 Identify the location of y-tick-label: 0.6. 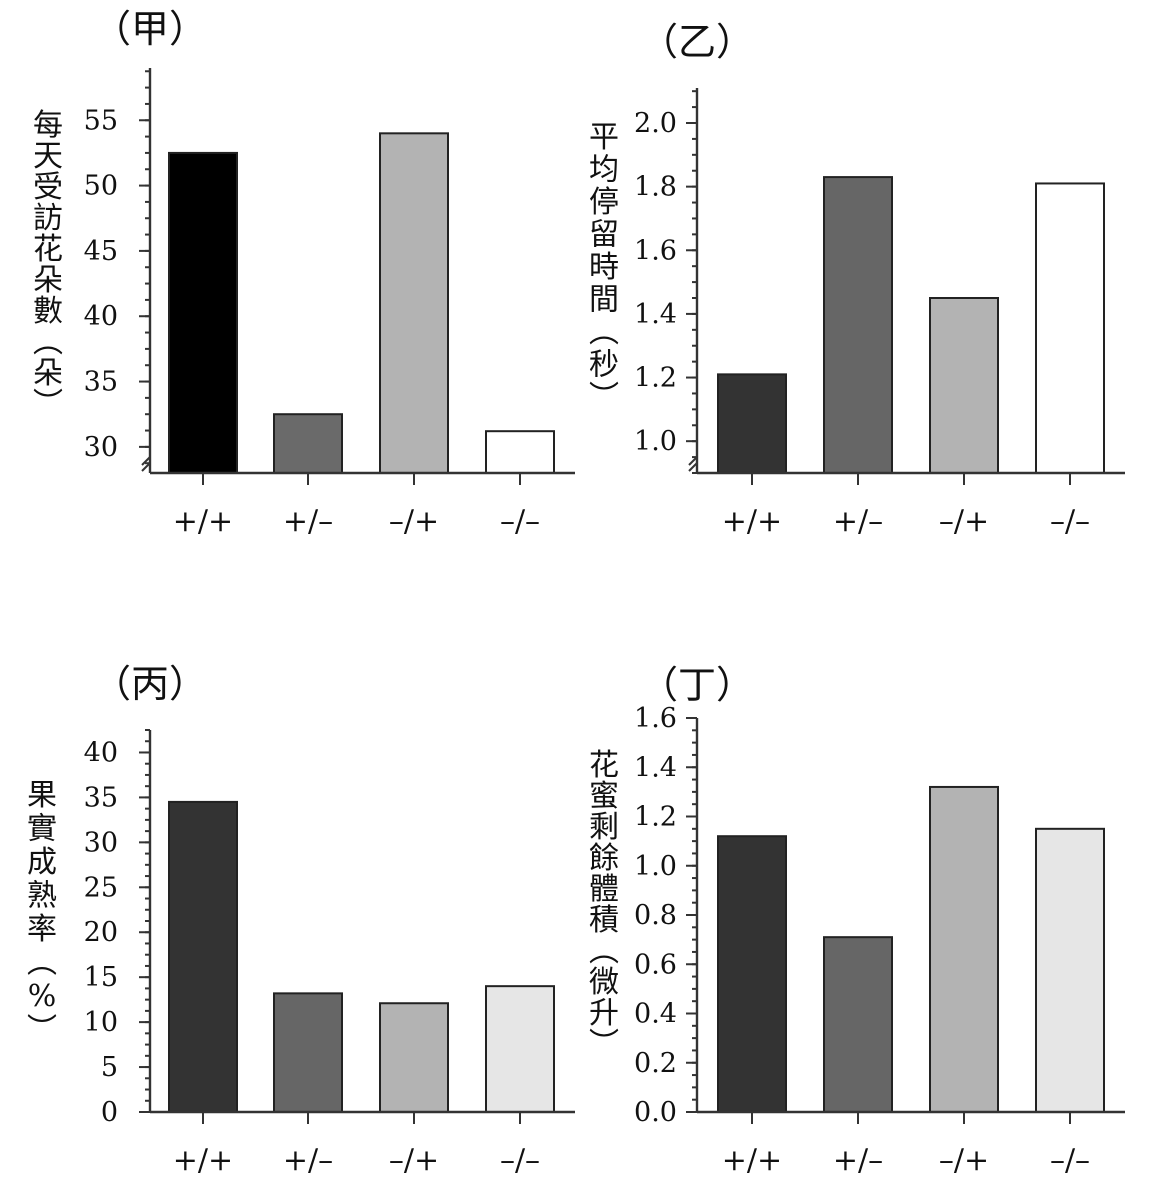
(655, 964).